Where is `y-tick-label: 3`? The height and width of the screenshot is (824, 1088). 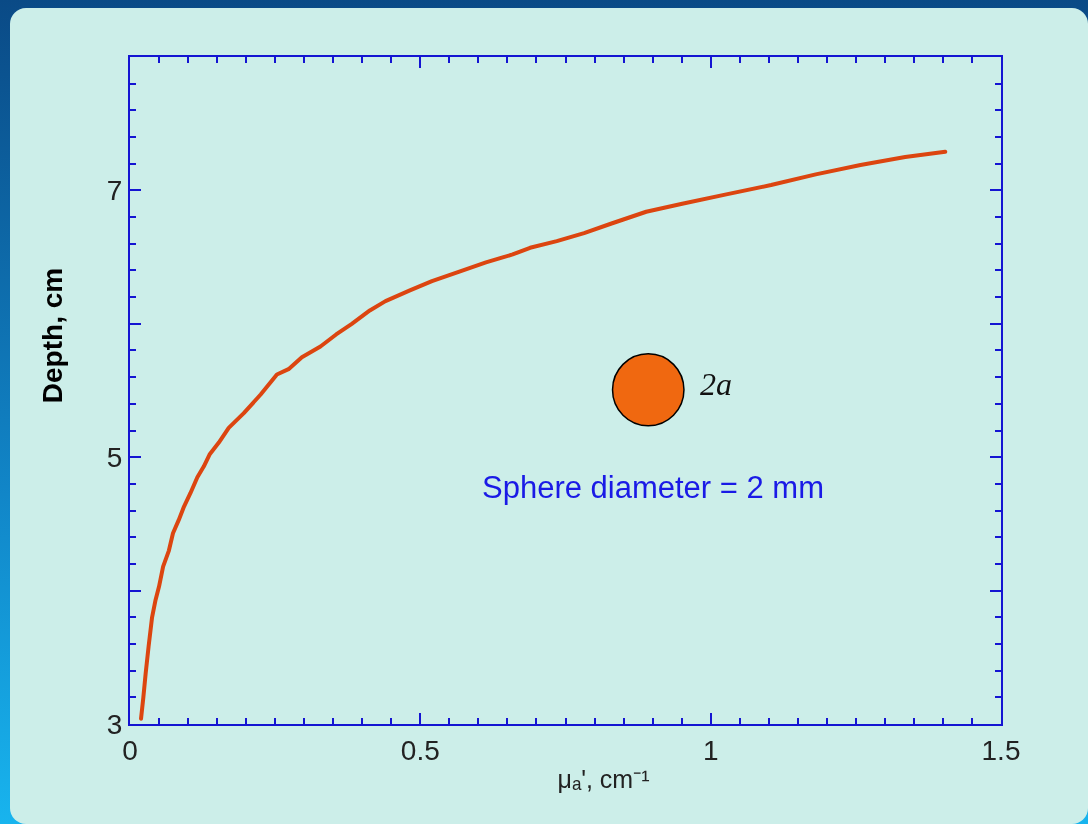 y-tick-label: 3 is located at coordinates (114, 724).